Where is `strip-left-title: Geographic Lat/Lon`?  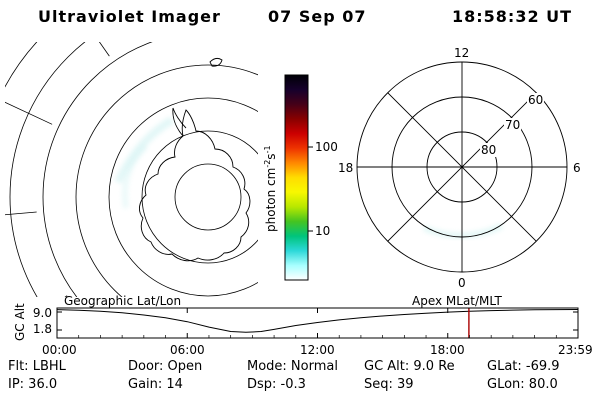
strip-left-title: Geographic Lat/Lon is located at coordinates (123, 301).